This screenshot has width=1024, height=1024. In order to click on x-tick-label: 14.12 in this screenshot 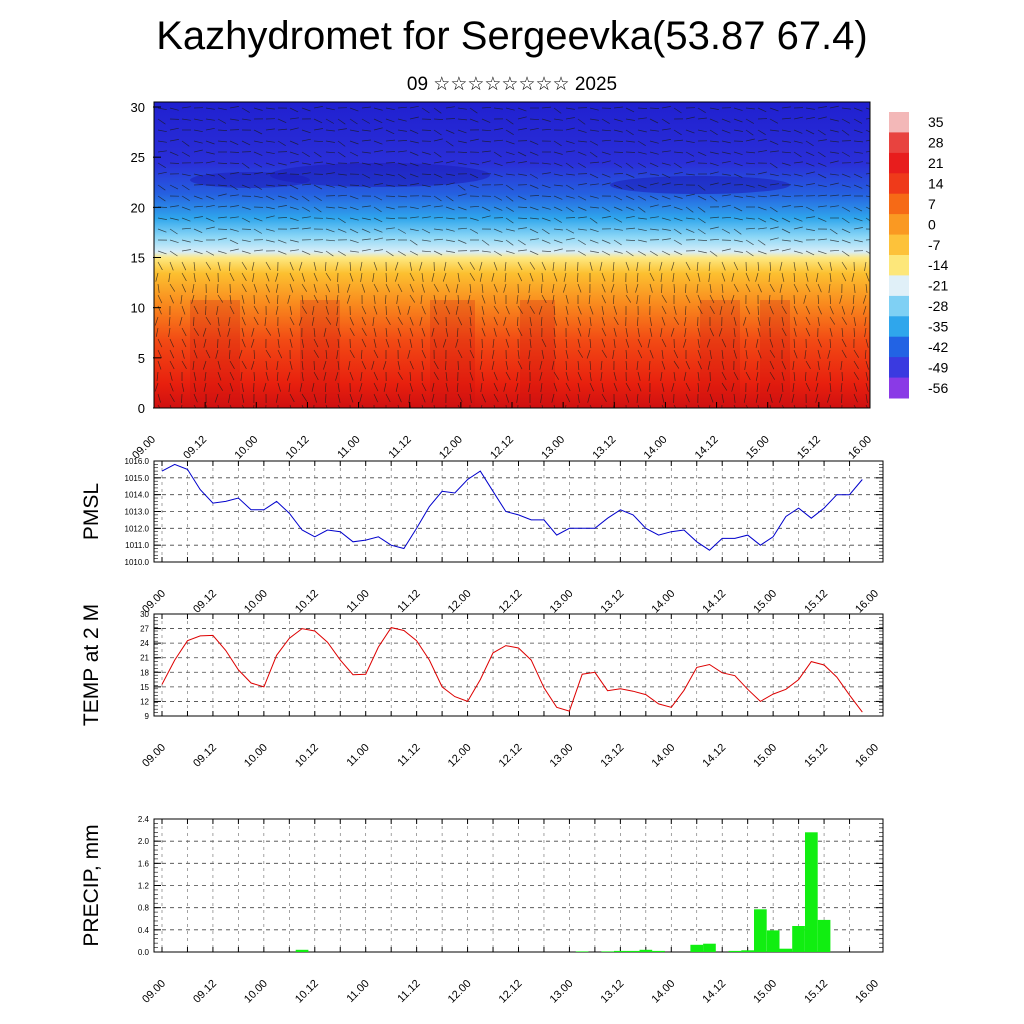, I will do `click(714, 602)`.